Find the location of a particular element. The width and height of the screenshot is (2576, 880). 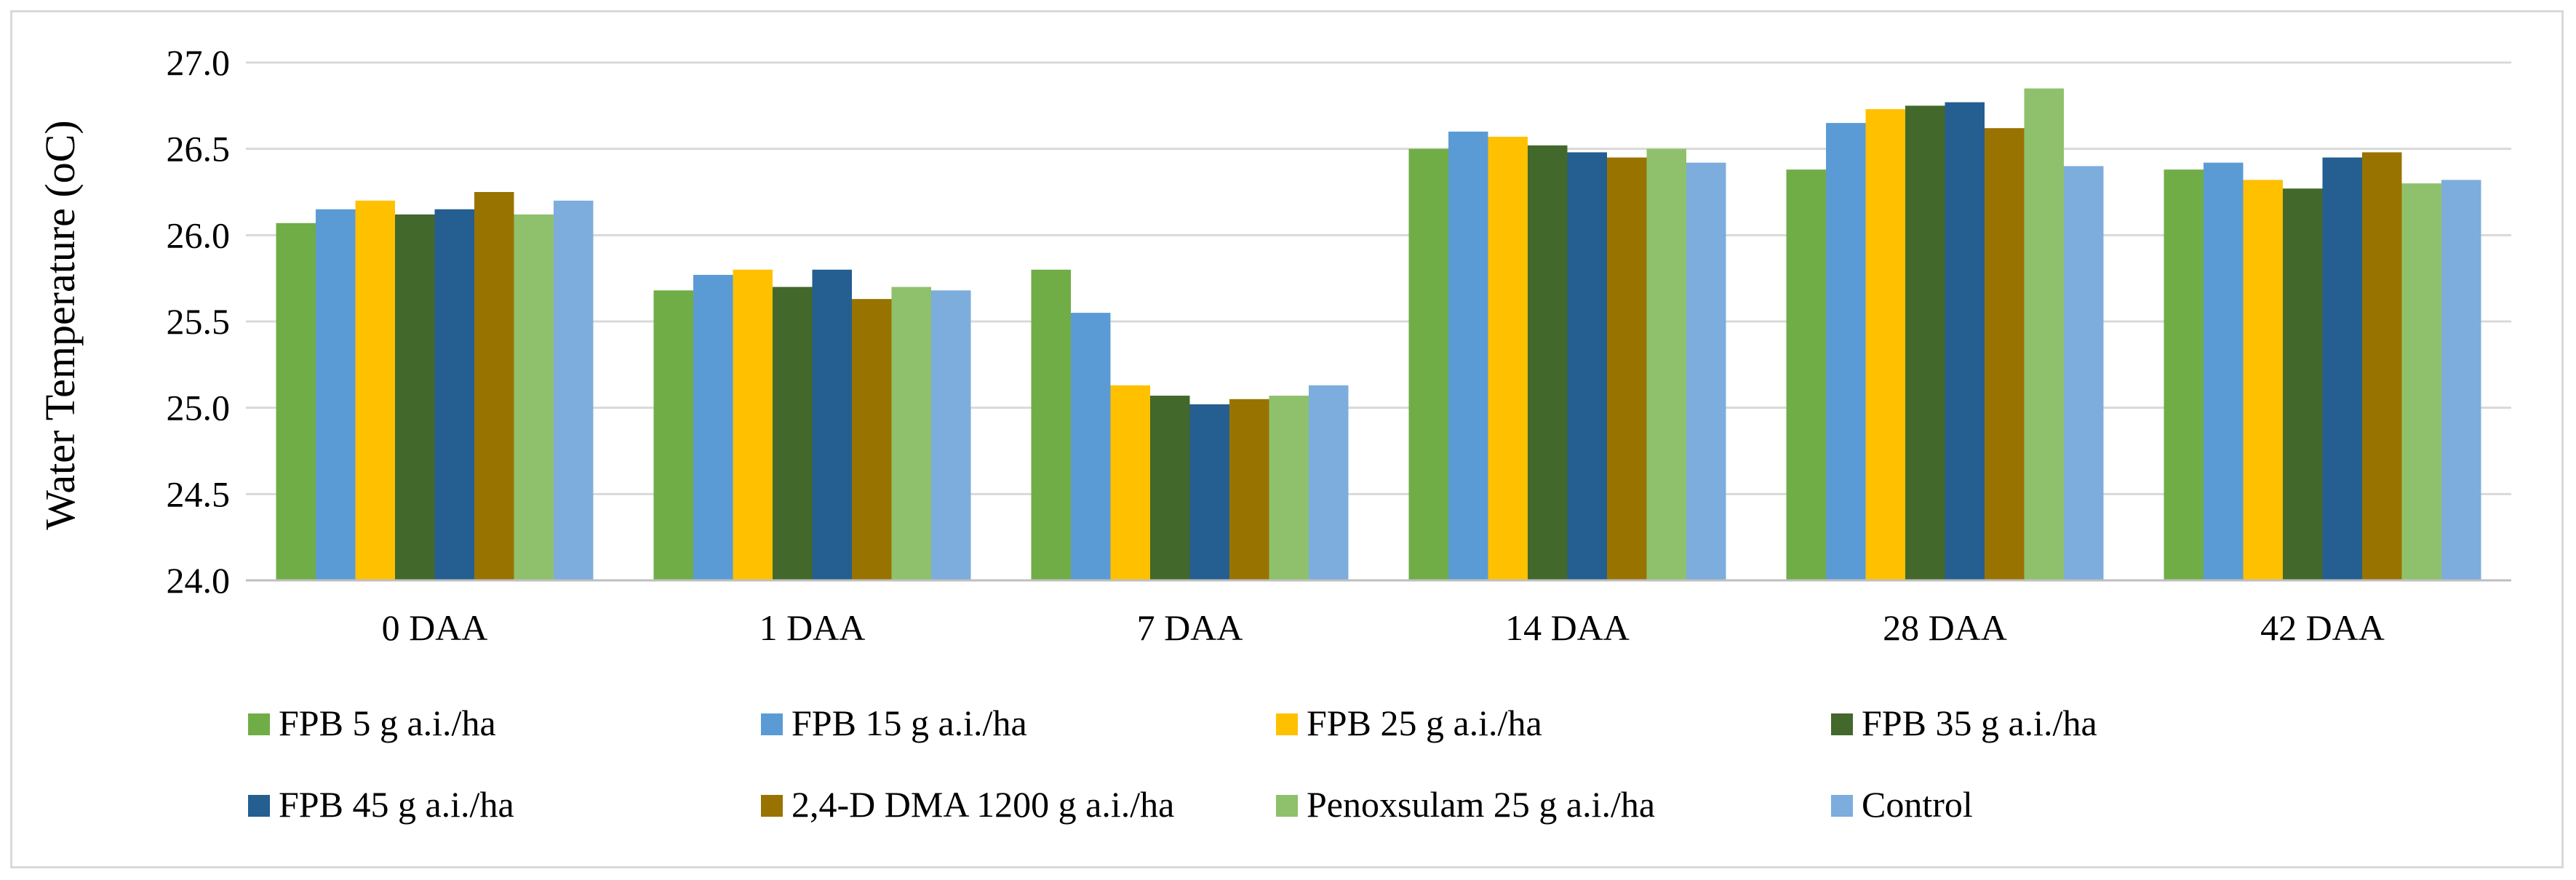

legend-label: Control is located at coordinates (1917, 804).